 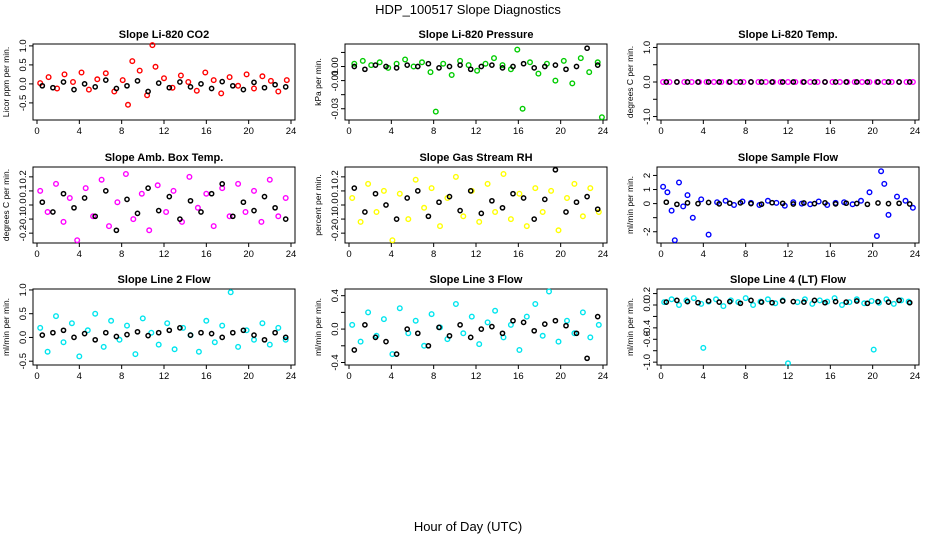 I want to click on x-tick-label: 20, so click(x=560, y=376).